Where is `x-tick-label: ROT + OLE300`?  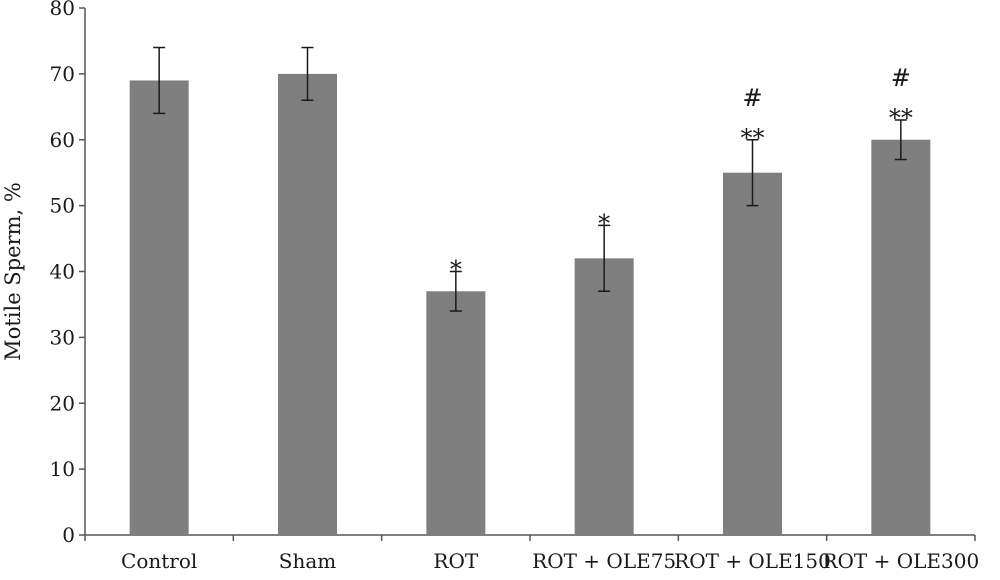 x-tick-label: ROT + OLE300 is located at coordinates (900, 561).